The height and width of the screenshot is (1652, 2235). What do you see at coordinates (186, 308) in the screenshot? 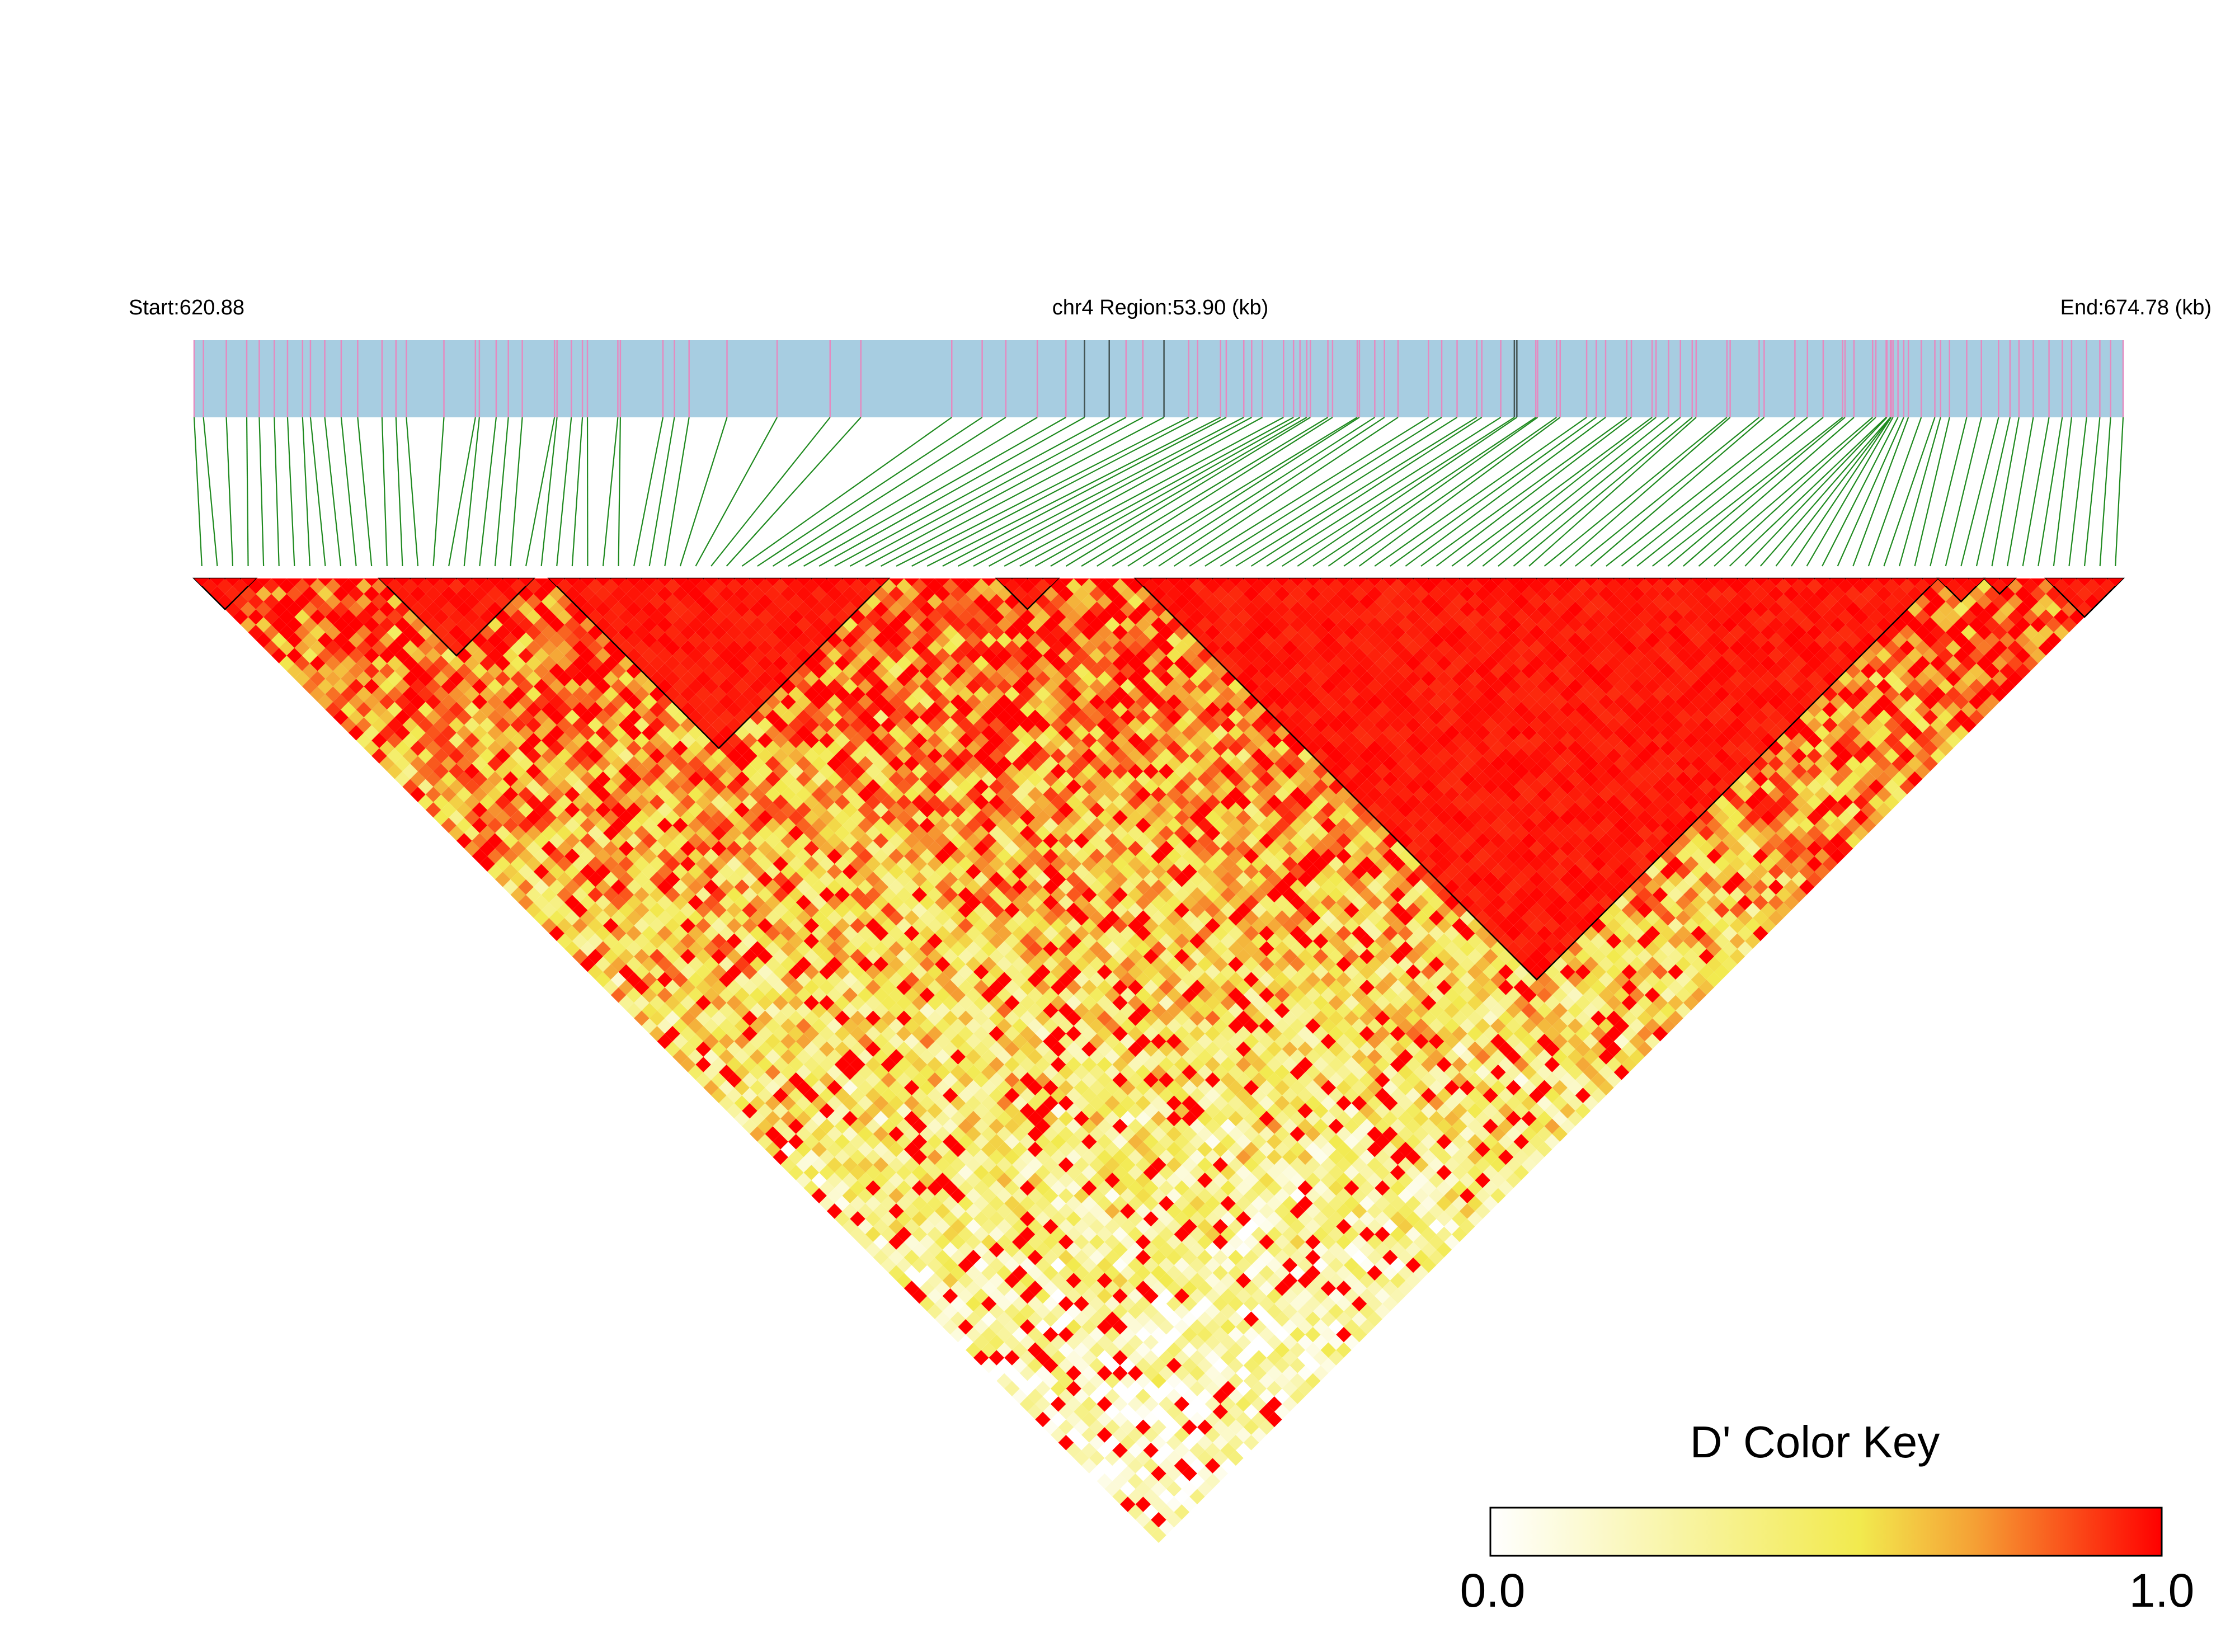
I see `start-label: Start:620.88` at bounding box center [186, 308].